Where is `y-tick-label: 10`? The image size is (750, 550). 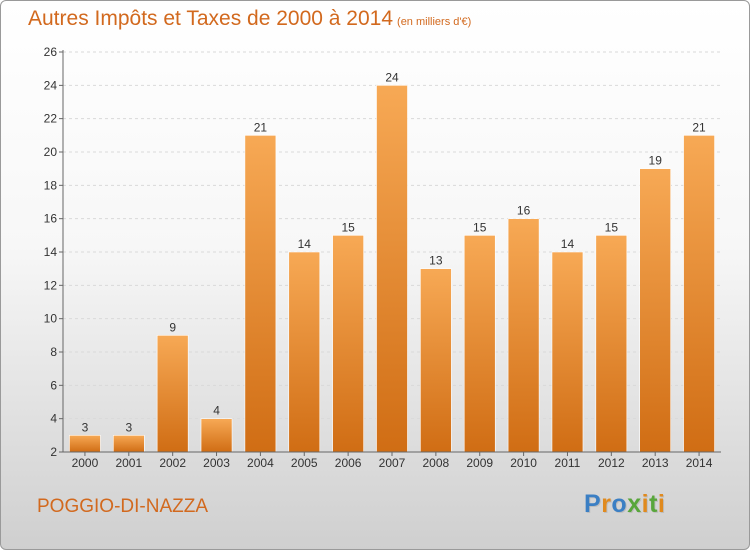 y-tick-label: 10 is located at coordinates (51, 319).